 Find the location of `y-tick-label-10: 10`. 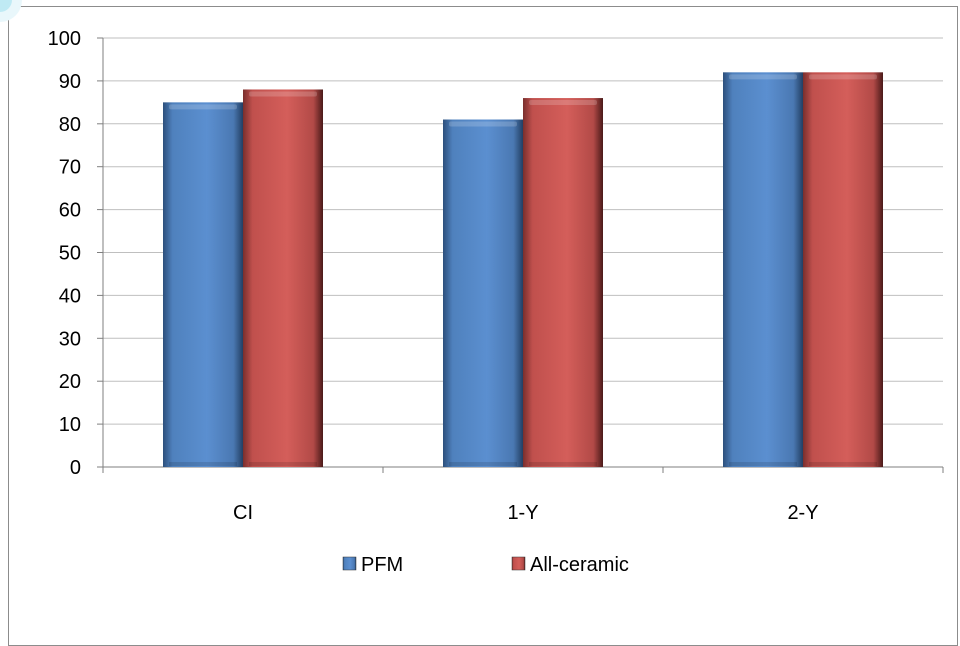

y-tick-label-10: 10 is located at coordinates (70, 425).